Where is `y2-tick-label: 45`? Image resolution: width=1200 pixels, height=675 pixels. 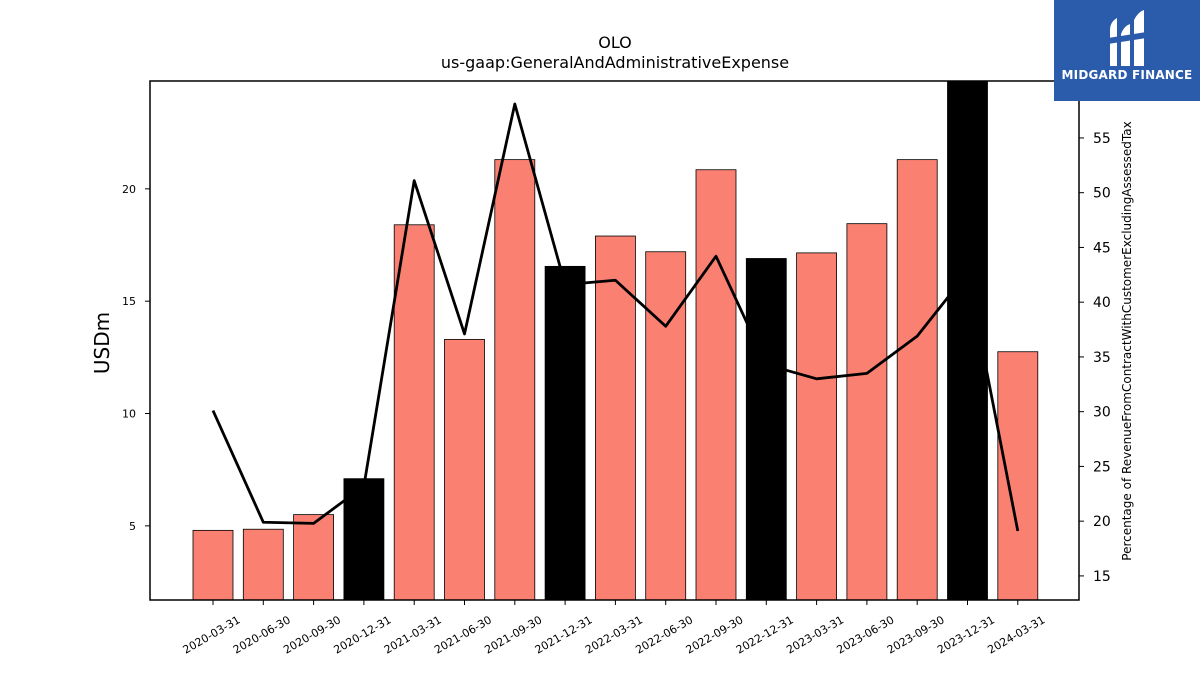
y2-tick-label: 45 is located at coordinates (1102, 248).